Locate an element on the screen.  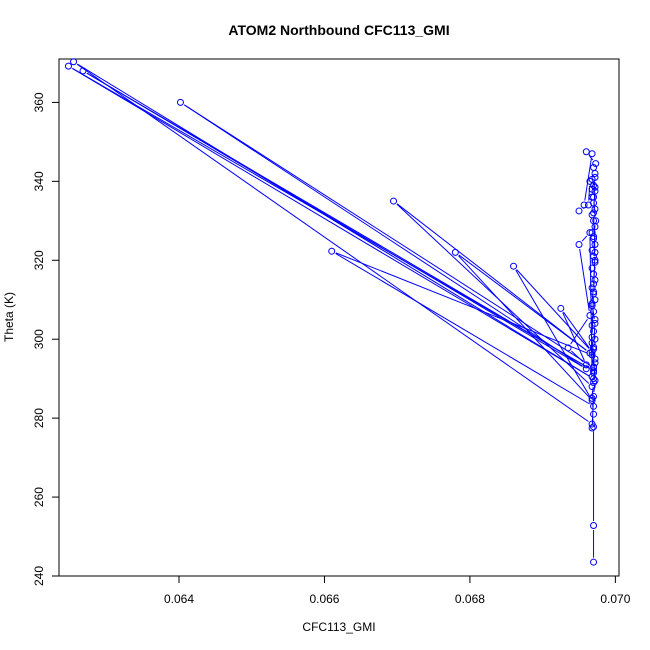
y-tick-label: 280 is located at coordinates (39, 418).